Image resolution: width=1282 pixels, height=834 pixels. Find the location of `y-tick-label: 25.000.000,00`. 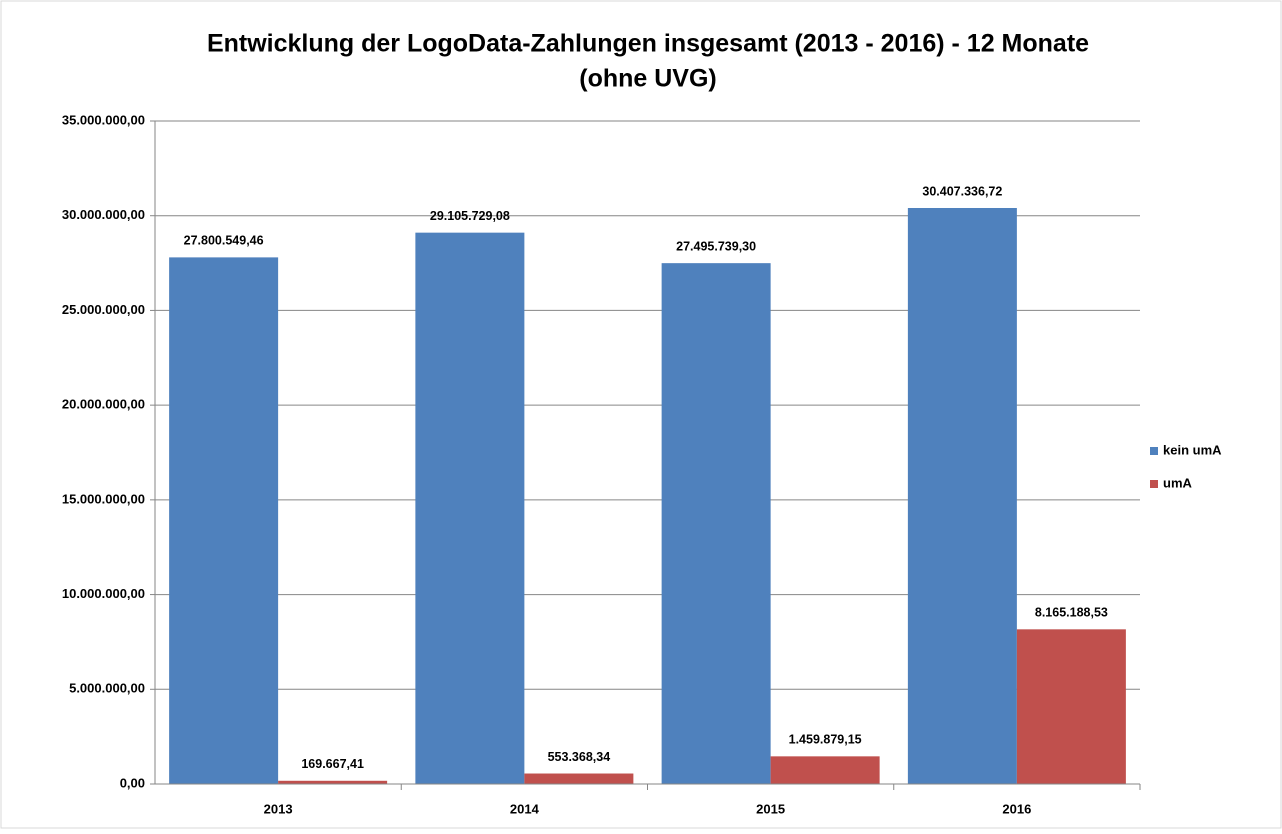

y-tick-label: 25.000.000,00 is located at coordinates (103, 309).